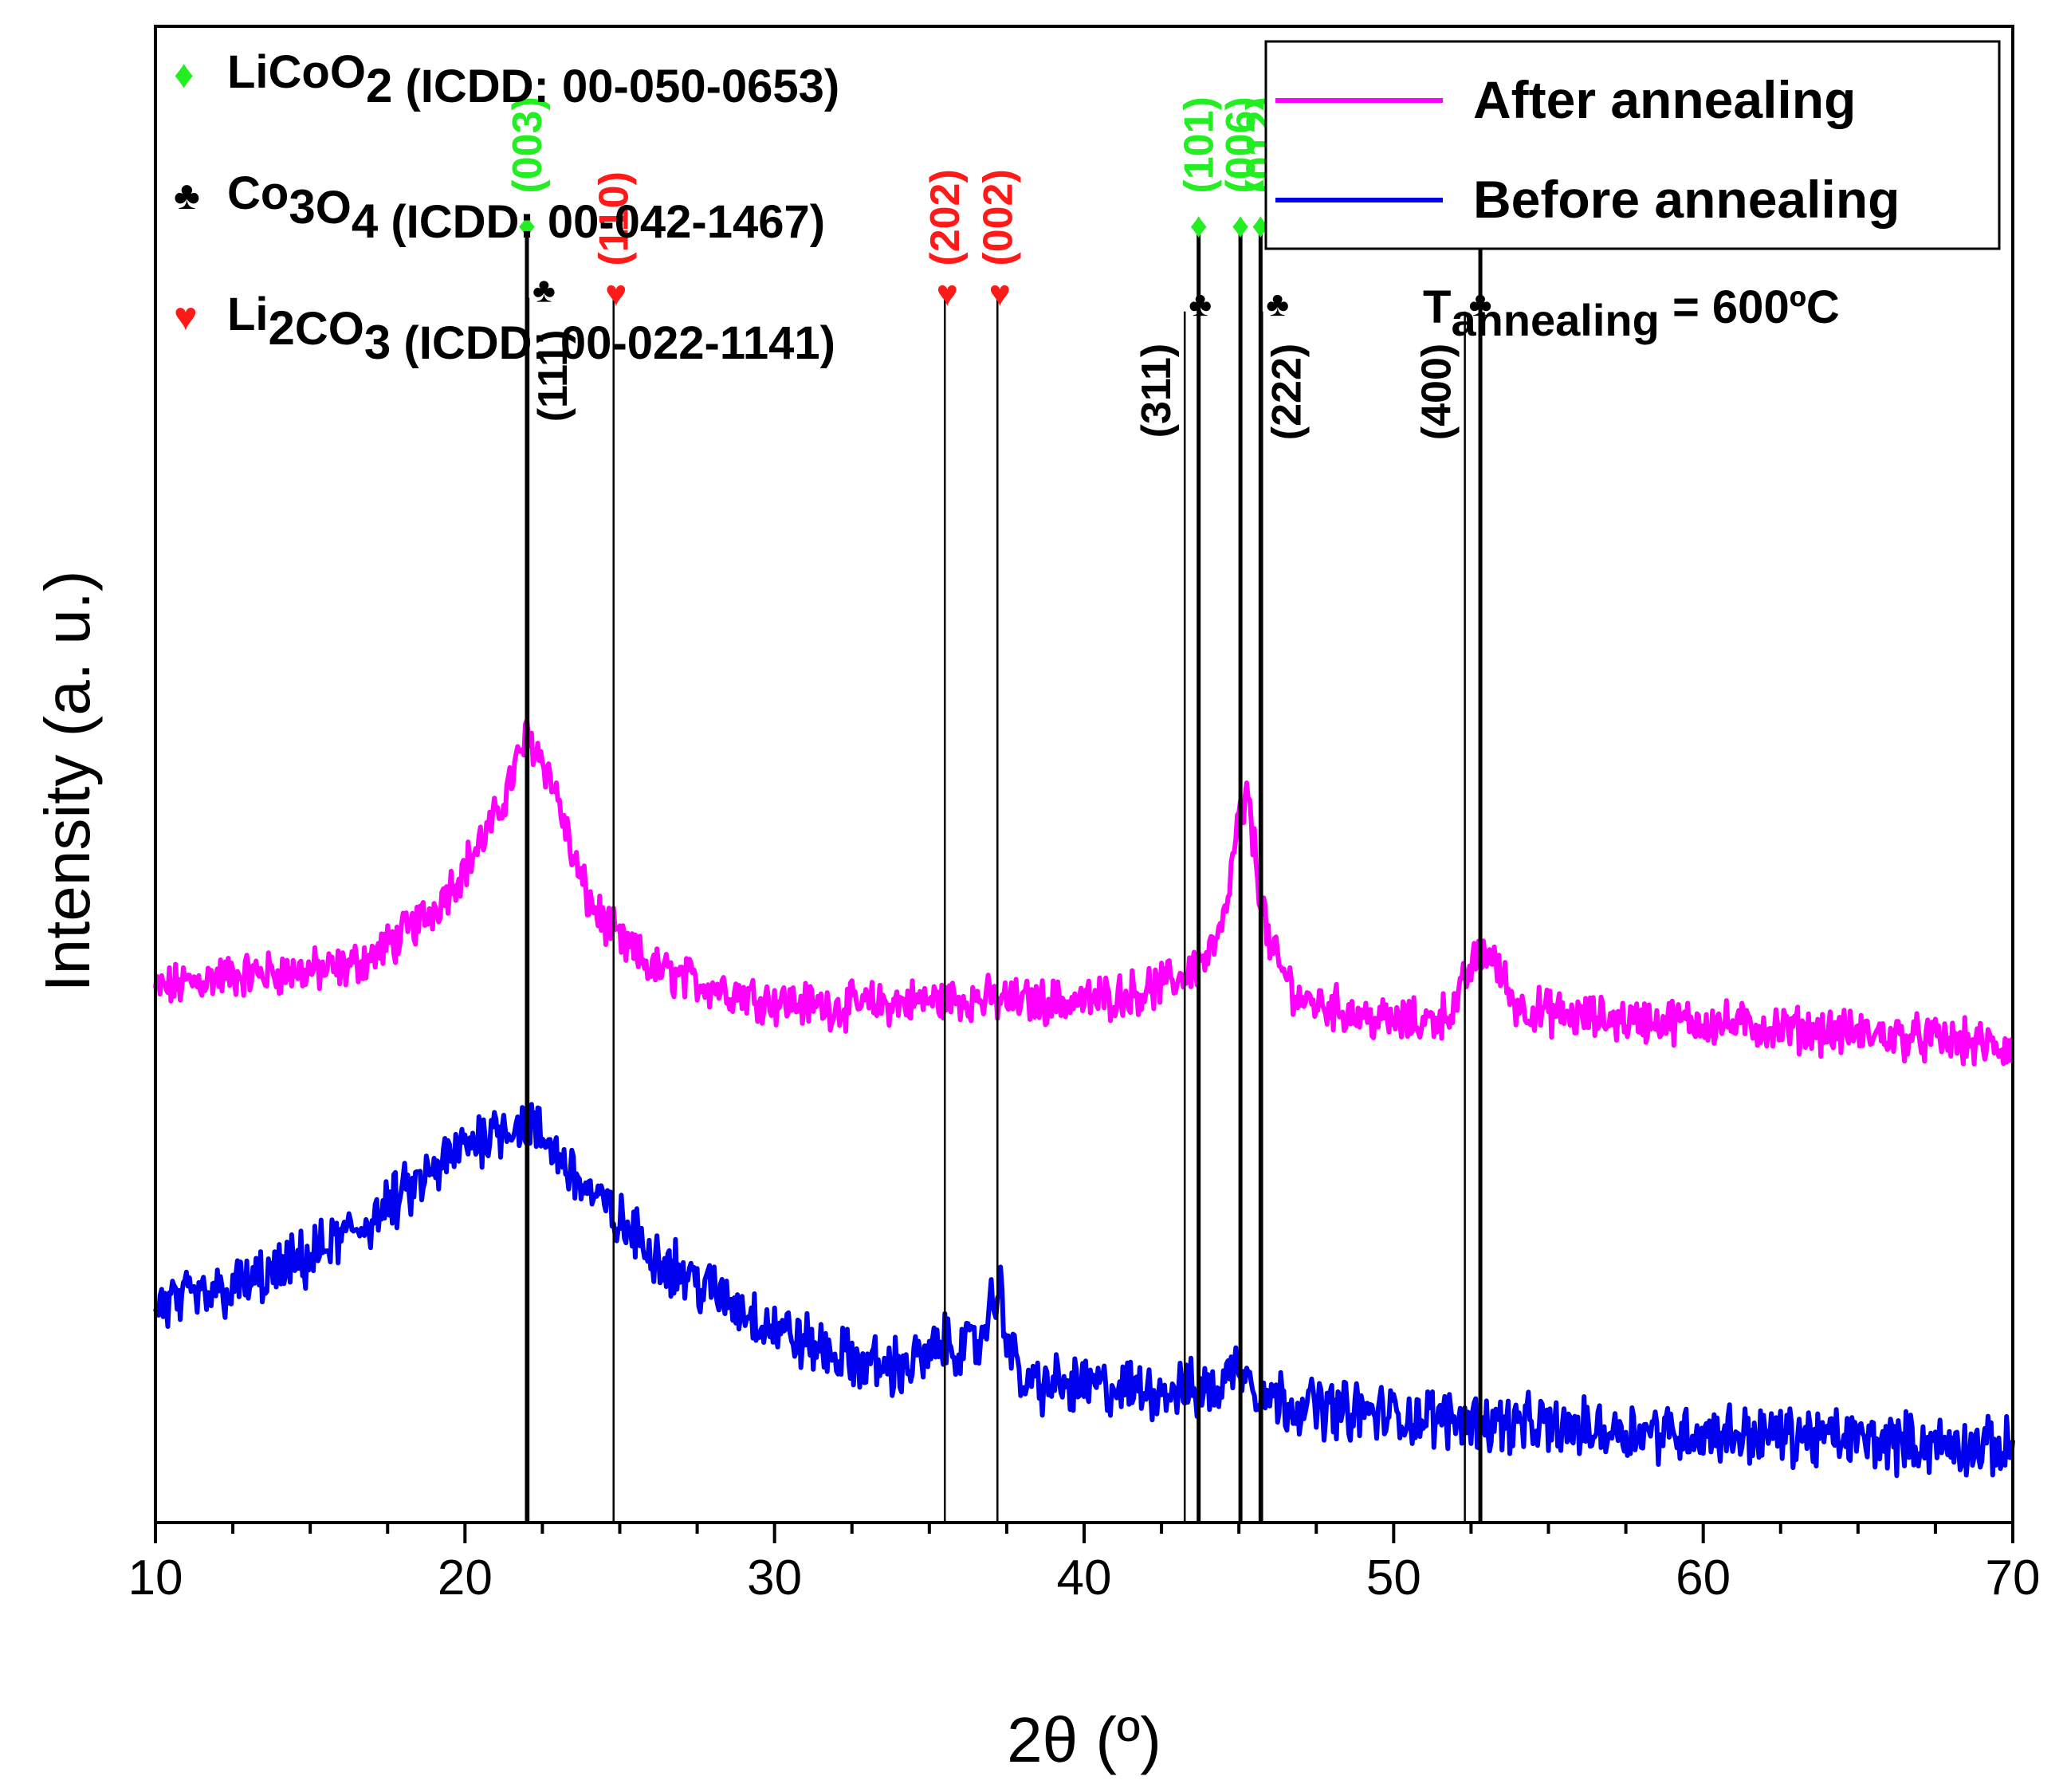 The width and height of the screenshot is (2063, 1792). I want to click on legend-label-0: After annealing, so click(1664, 100).